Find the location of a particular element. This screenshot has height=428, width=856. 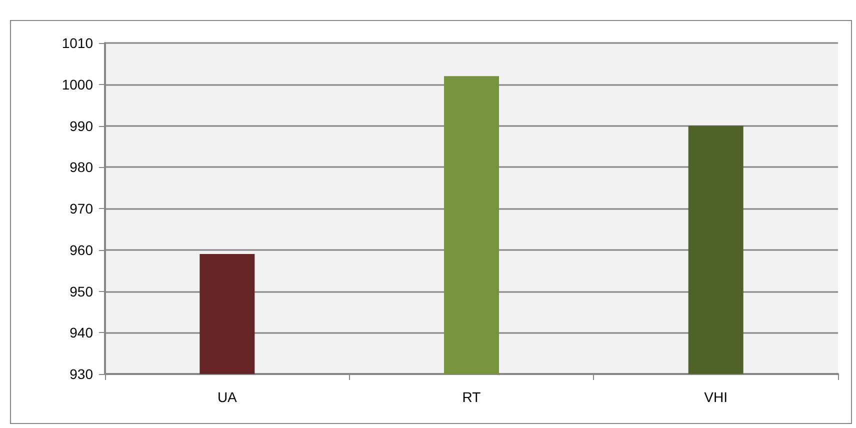

y-tick-label: 940 is located at coordinates (82, 332).